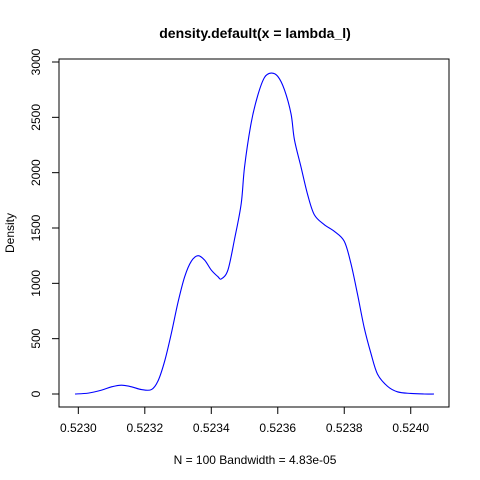 The width and height of the screenshot is (480, 480). Describe the element at coordinates (255, 33) in the screenshot. I see `chart-title: density.default(x = lambda_l)` at that location.